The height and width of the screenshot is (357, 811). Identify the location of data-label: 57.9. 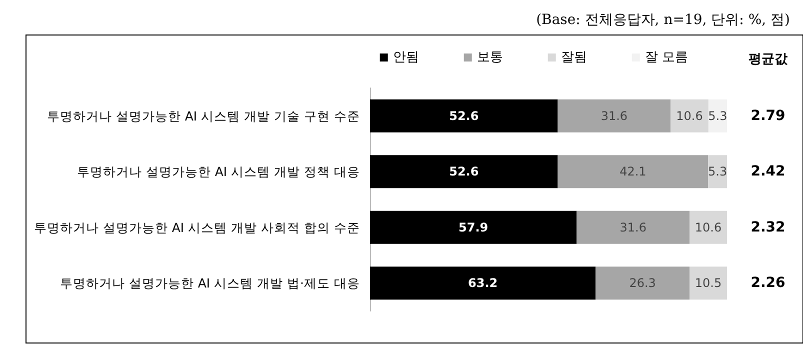
(473, 227).